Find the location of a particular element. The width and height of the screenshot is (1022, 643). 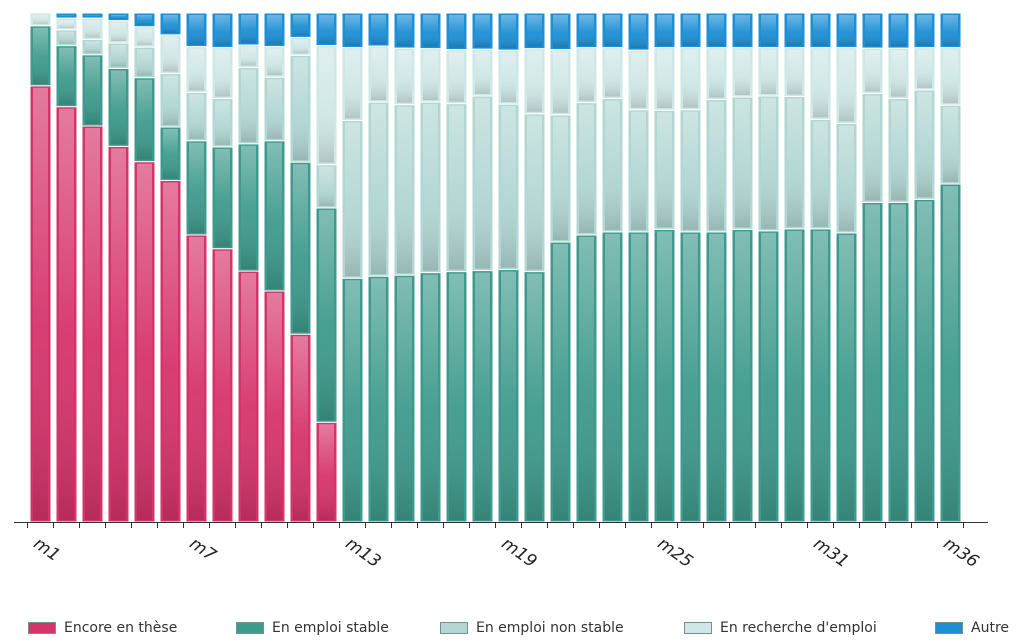

bar-stack-m36 is located at coordinates (950, 267).